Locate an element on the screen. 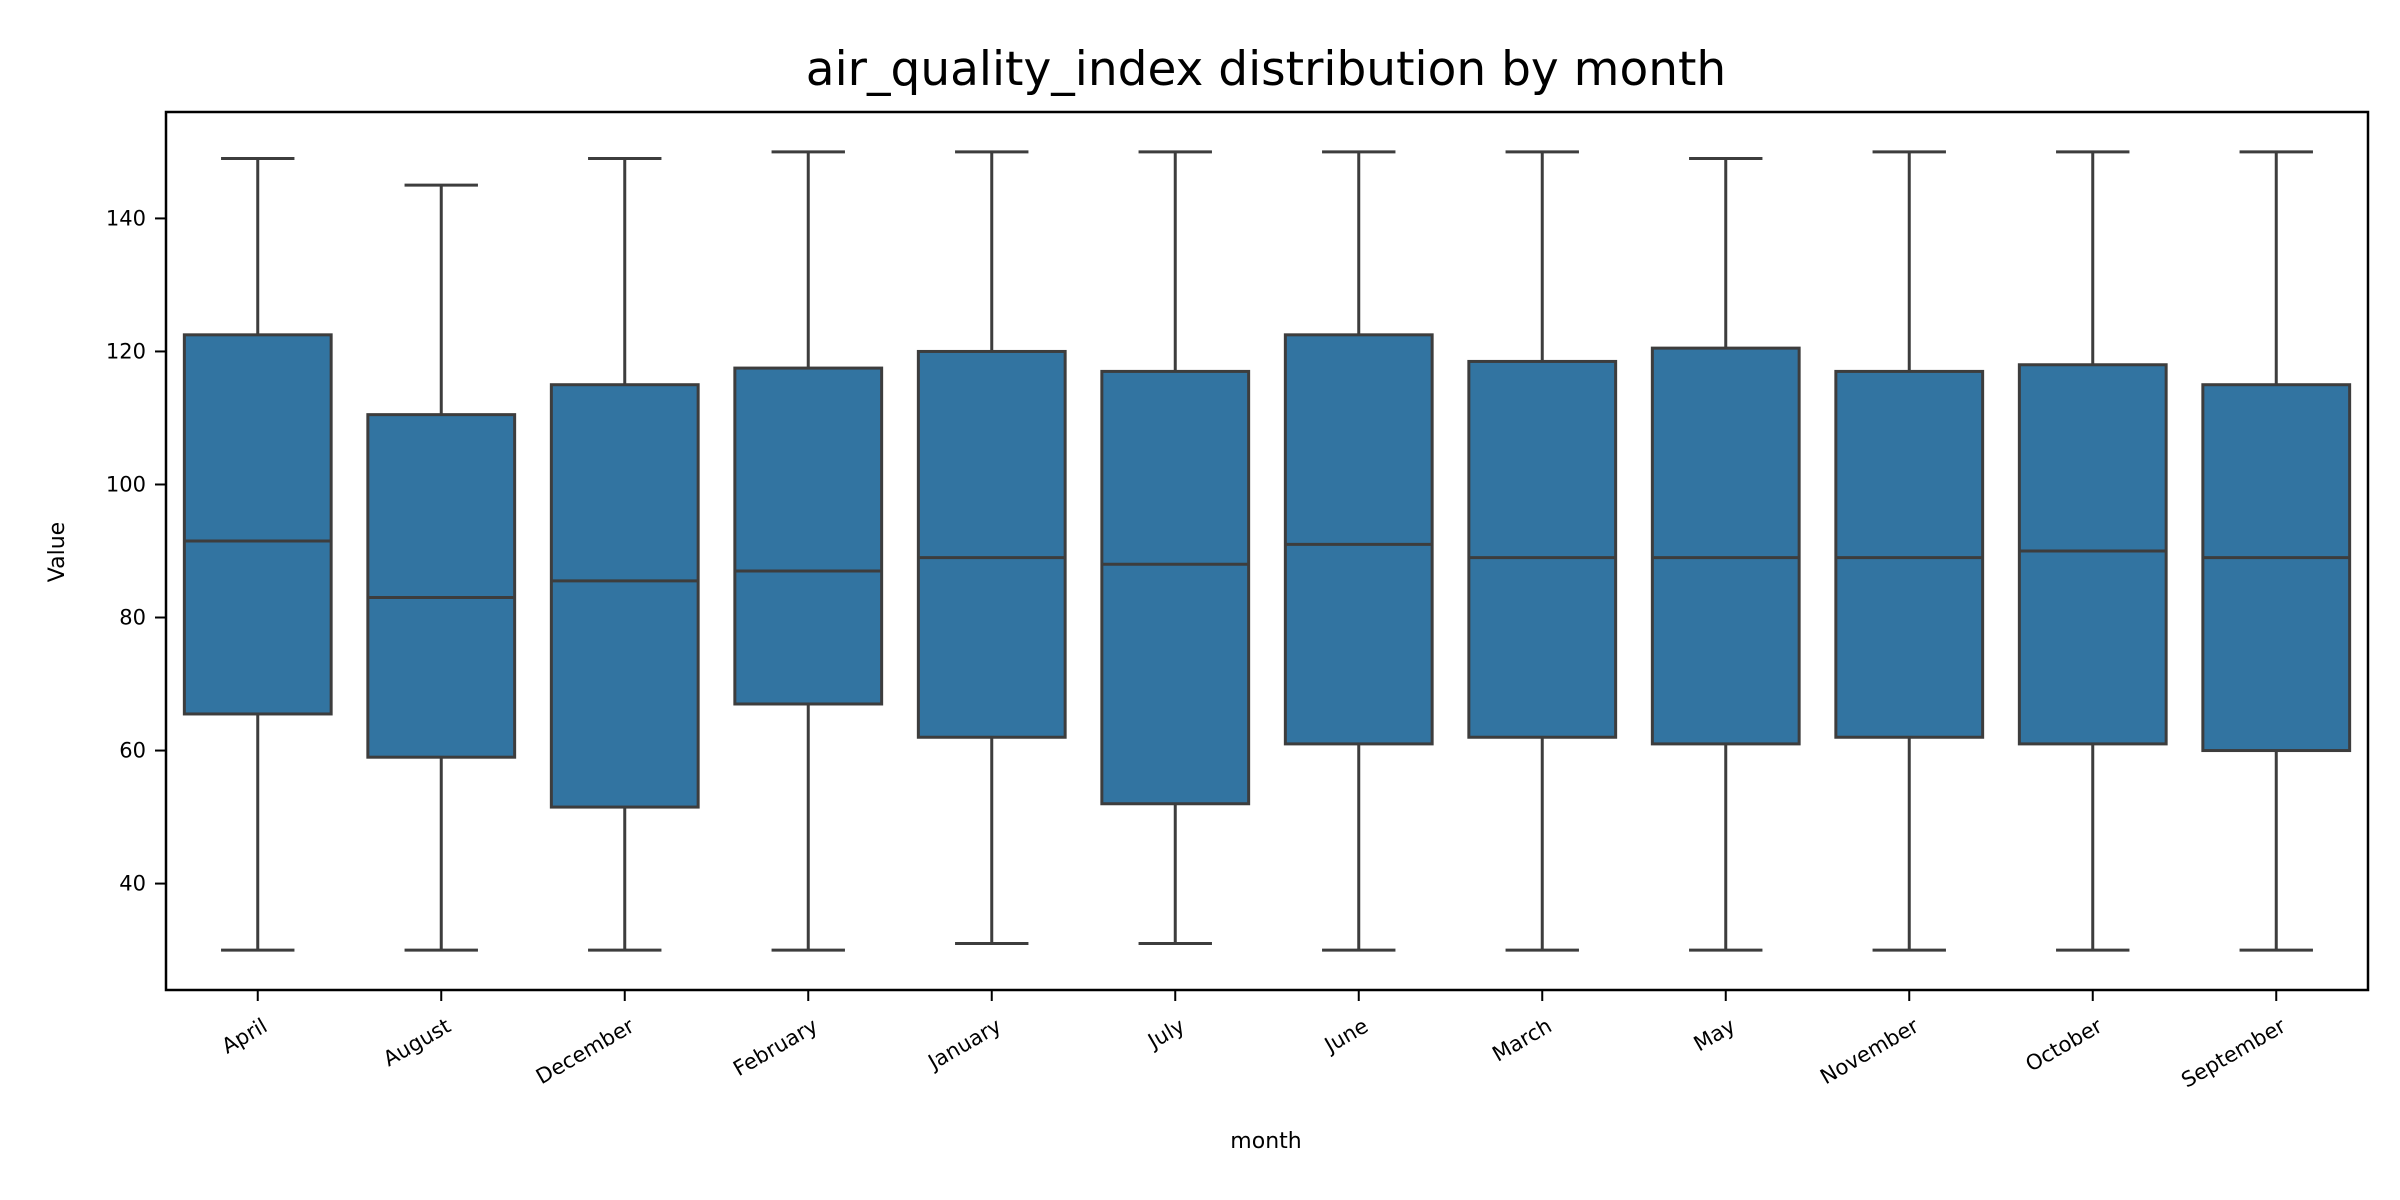 This screenshot has height=1200, width=2400. y-tick-label: 80 is located at coordinates (132, 618).